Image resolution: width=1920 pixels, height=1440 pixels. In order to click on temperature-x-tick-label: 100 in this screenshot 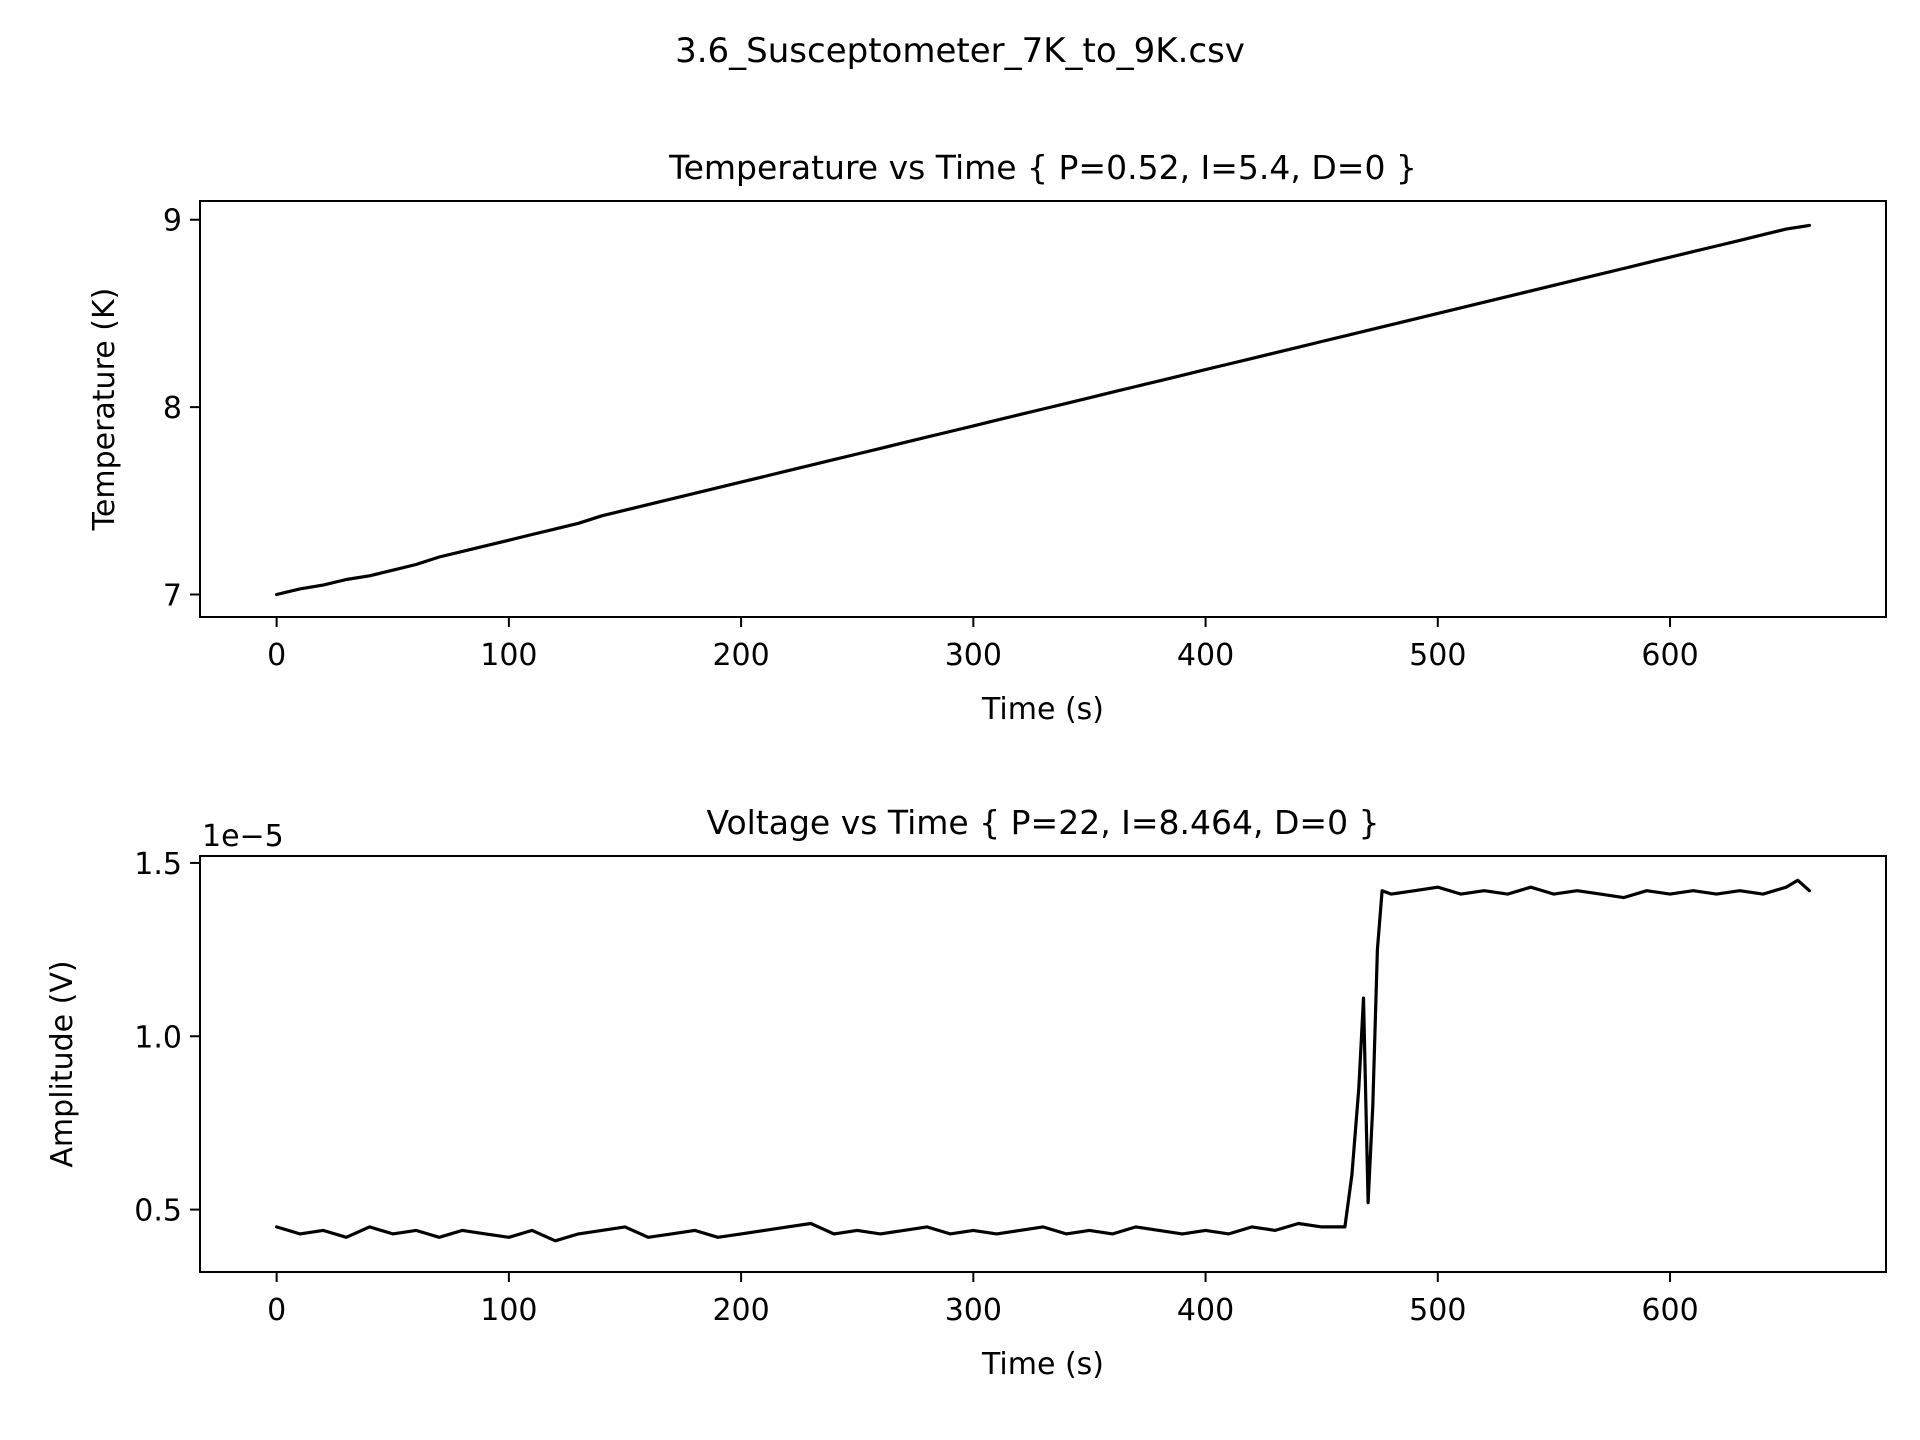, I will do `click(508, 655)`.